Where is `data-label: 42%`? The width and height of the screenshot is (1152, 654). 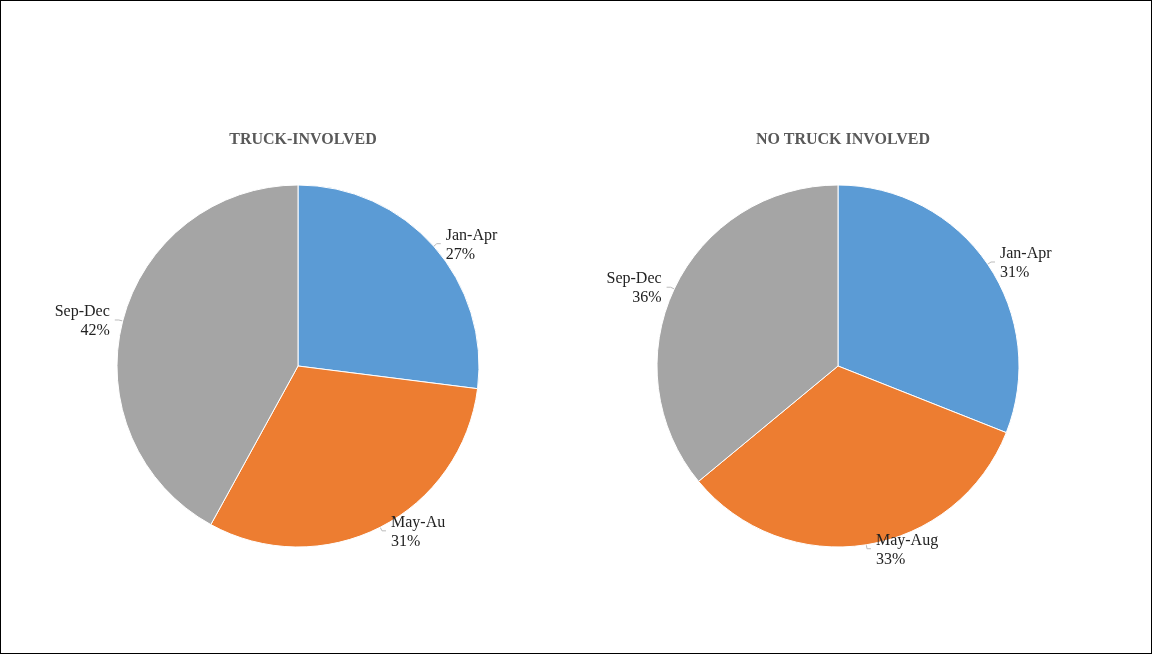
data-label: 42% is located at coordinates (95, 329).